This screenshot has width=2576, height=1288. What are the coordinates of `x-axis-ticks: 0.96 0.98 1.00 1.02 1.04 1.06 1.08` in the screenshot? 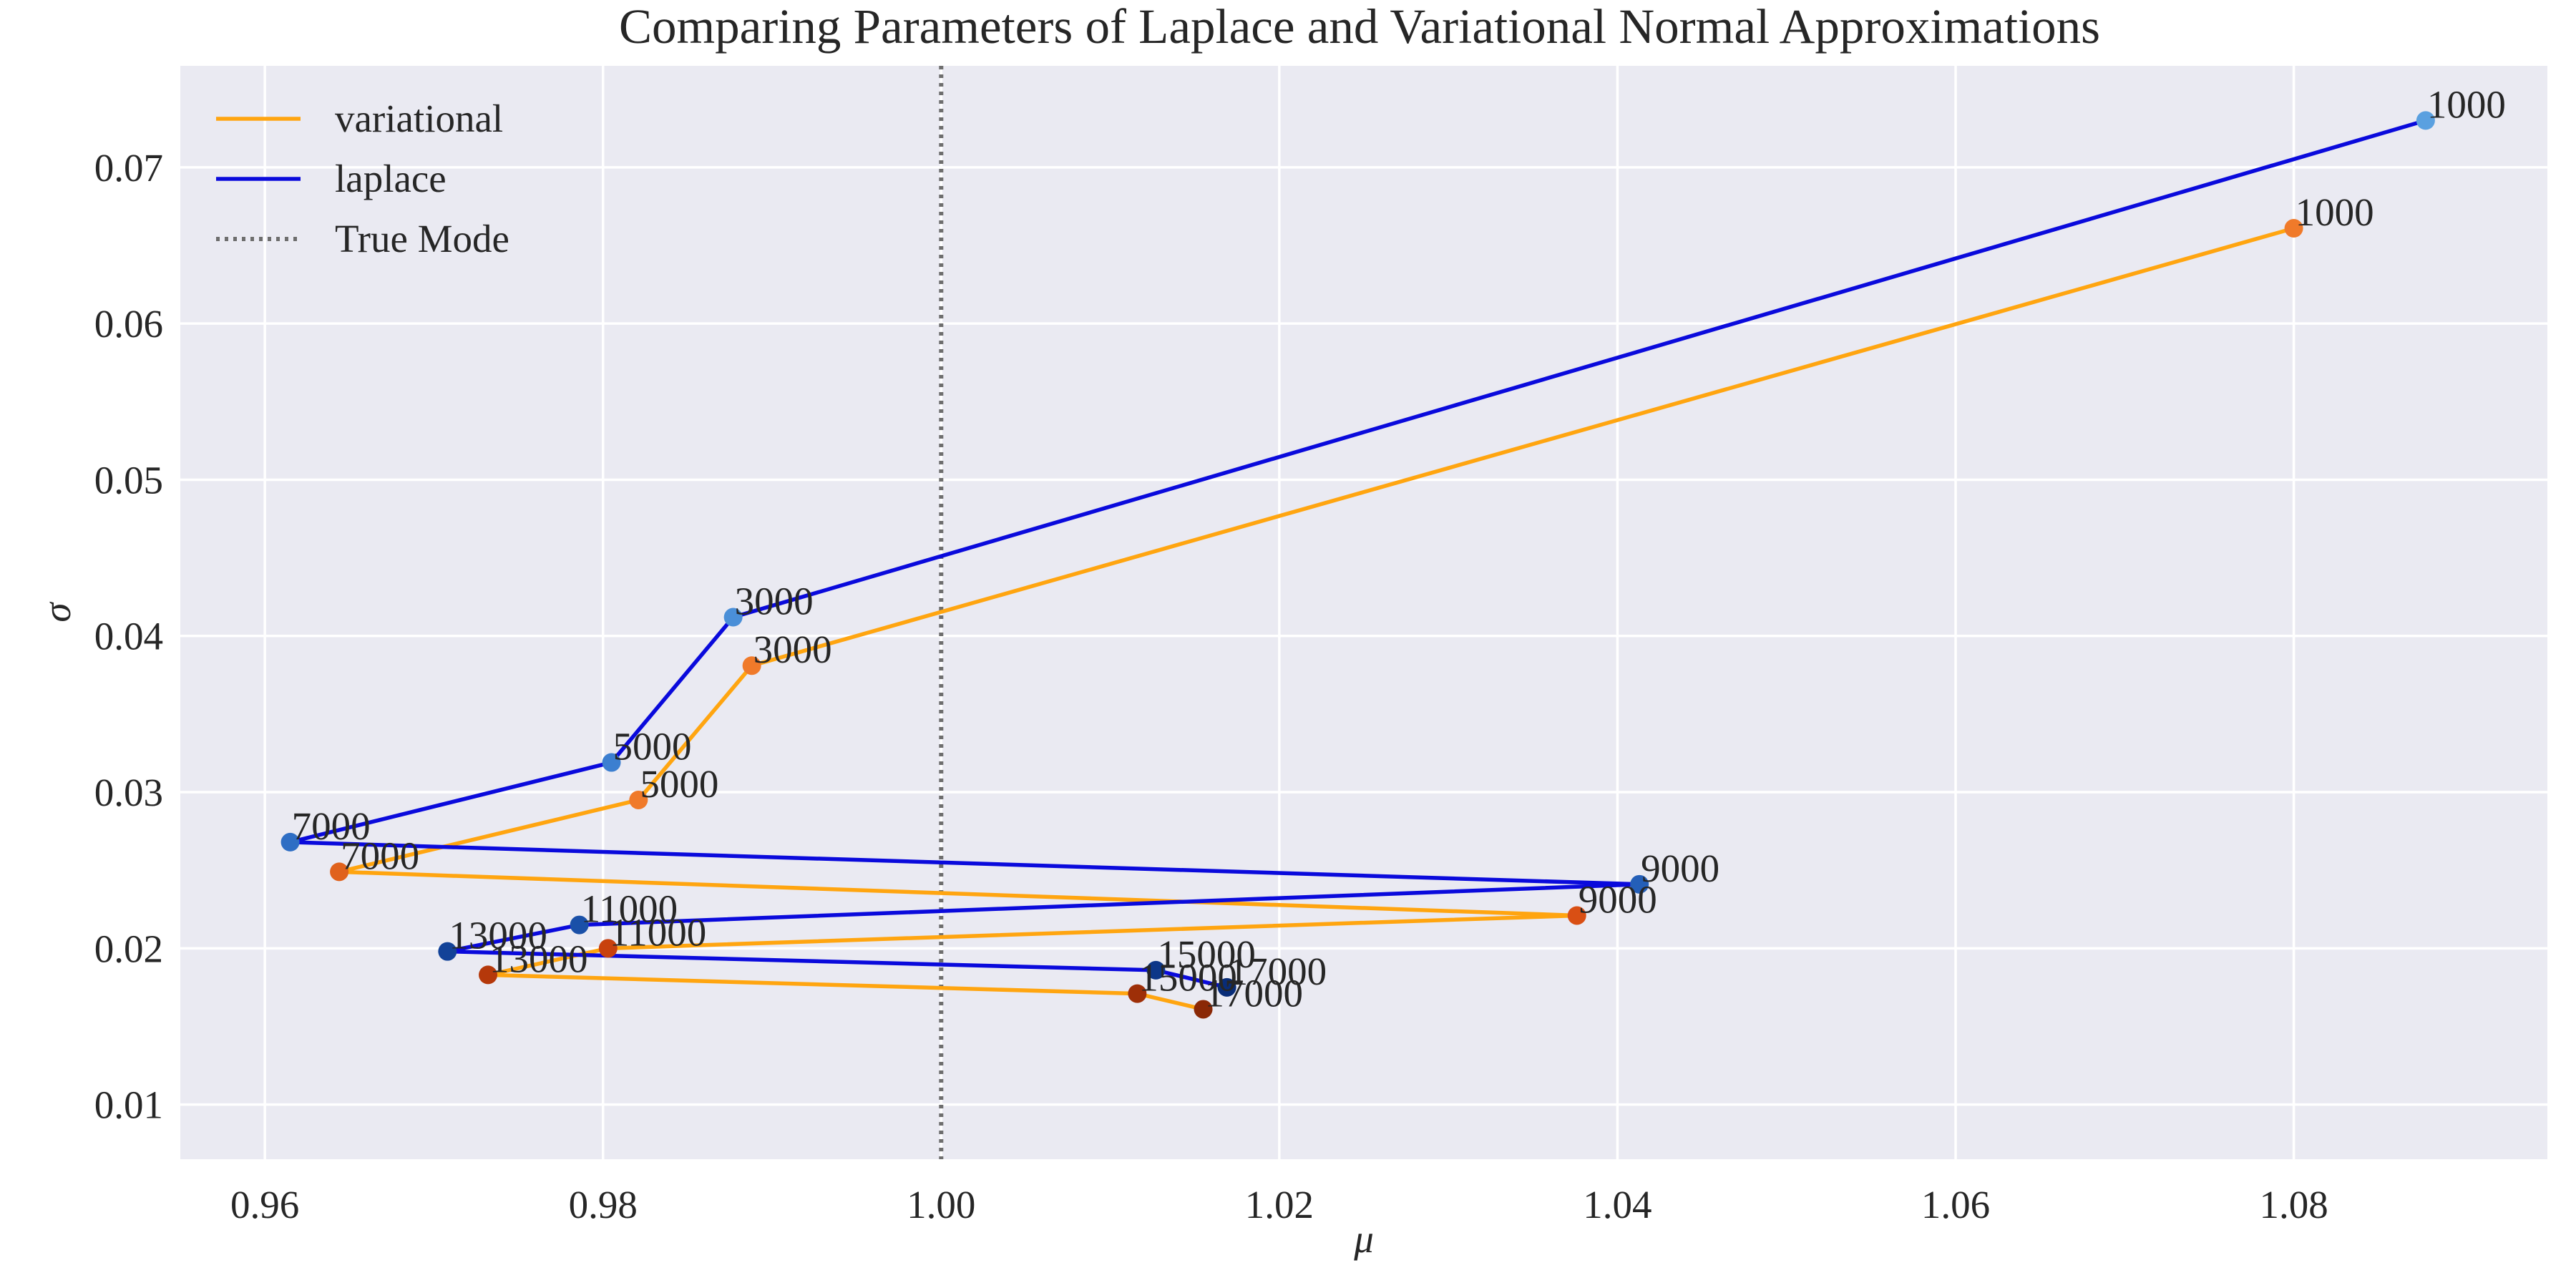 It's located at (1279, 1204).